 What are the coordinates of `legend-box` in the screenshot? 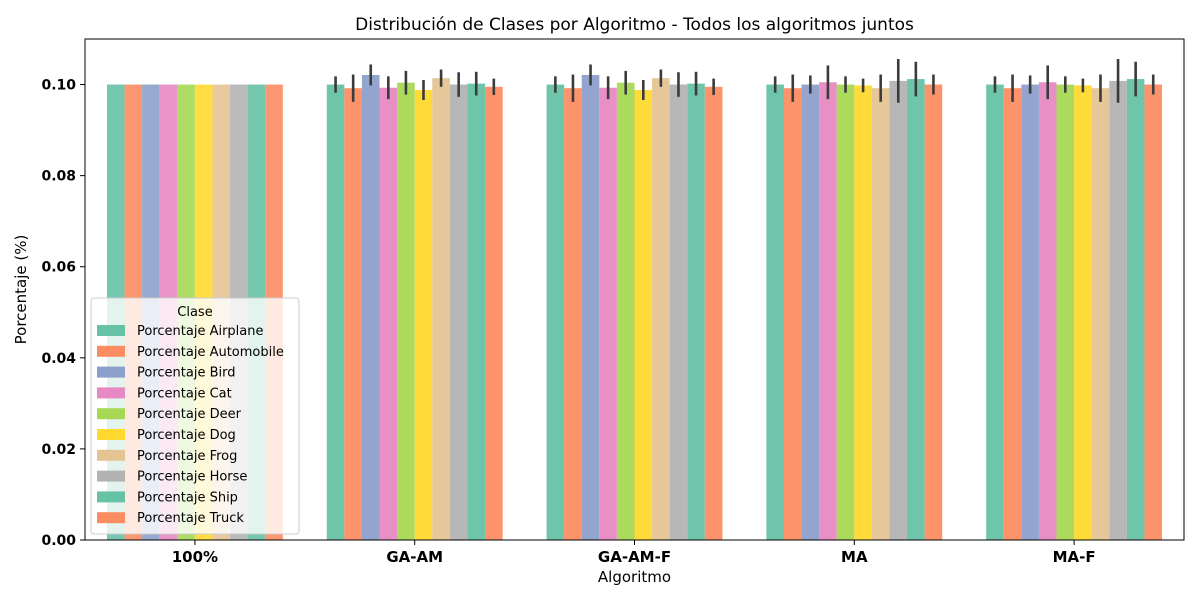 It's located at (195, 416).